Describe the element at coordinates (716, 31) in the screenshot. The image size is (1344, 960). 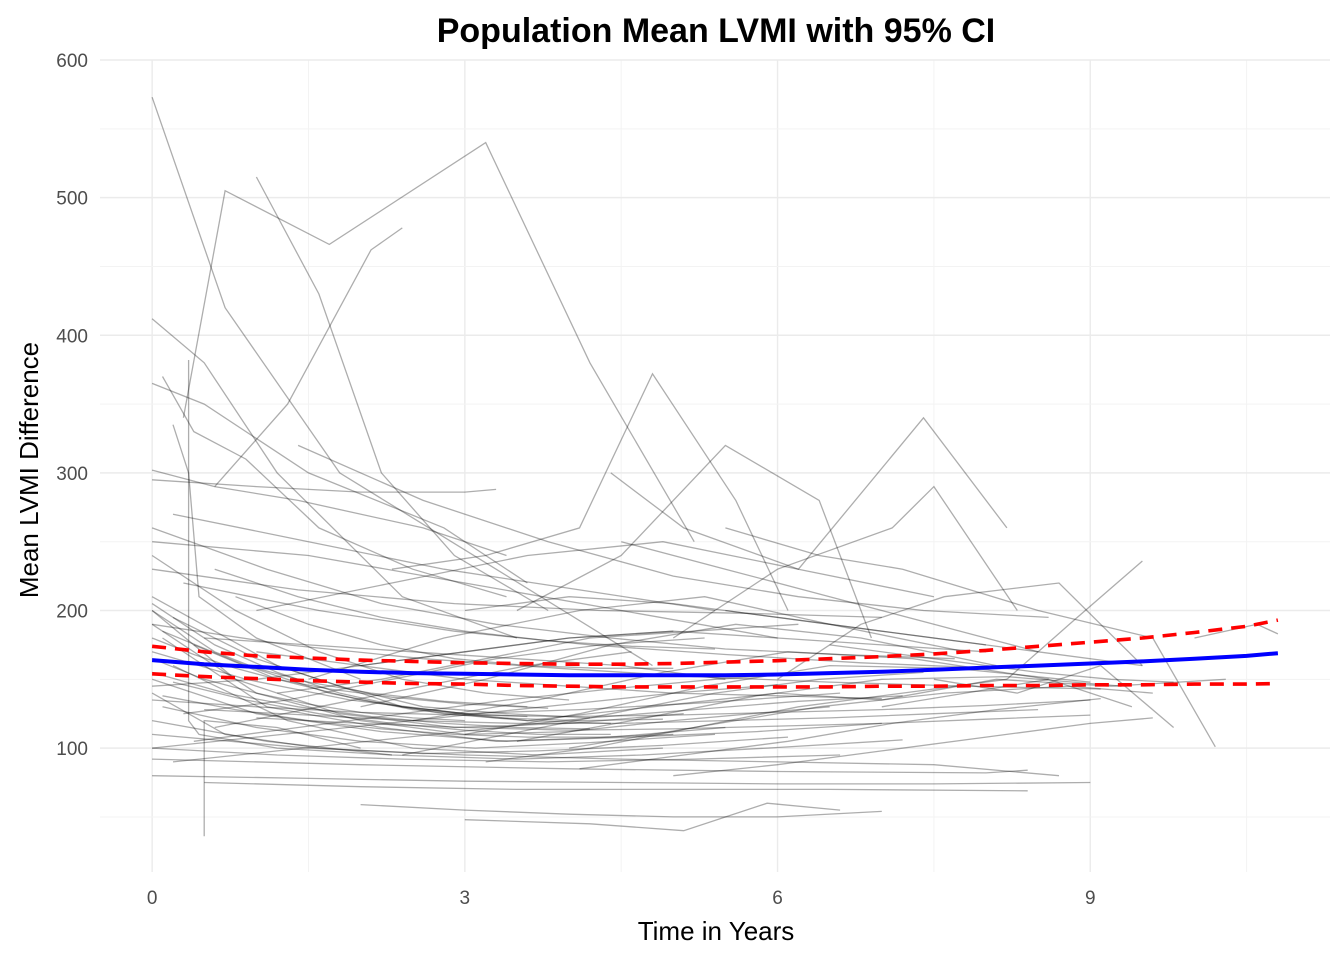
I see `chart-title: Population Mean LVMI with 95% CI` at that location.